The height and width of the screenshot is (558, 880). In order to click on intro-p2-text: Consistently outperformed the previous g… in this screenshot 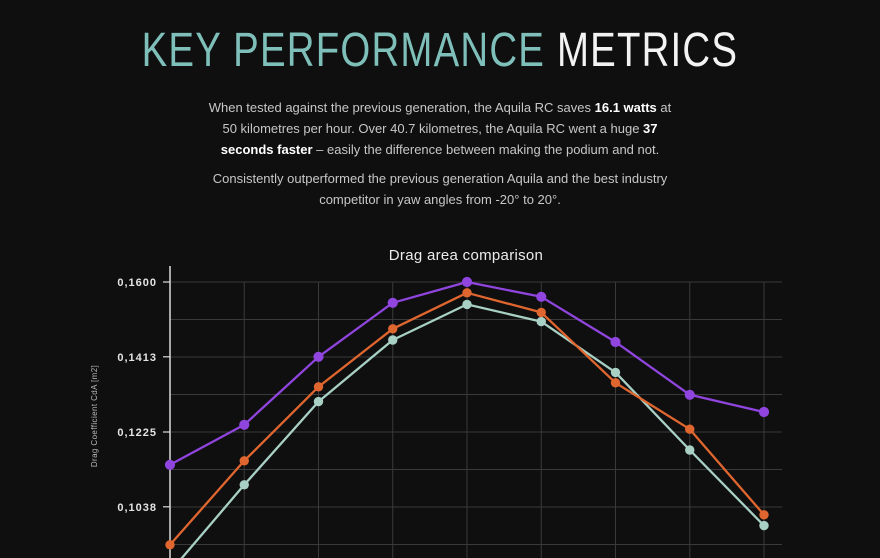, I will do `click(440, 189)`.